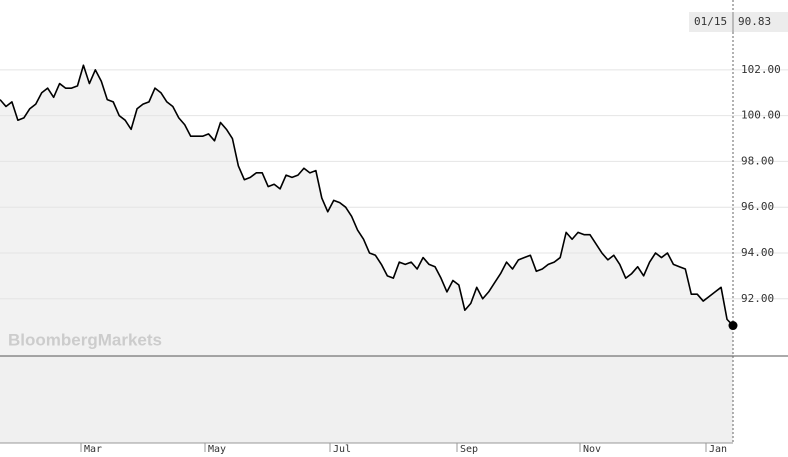 The width and height of the screenshot is (788, 457). What do you see at coordinates (754, 21) in the screenshot?
I see `last-value: 90.83` at bounding box center [754, 21].